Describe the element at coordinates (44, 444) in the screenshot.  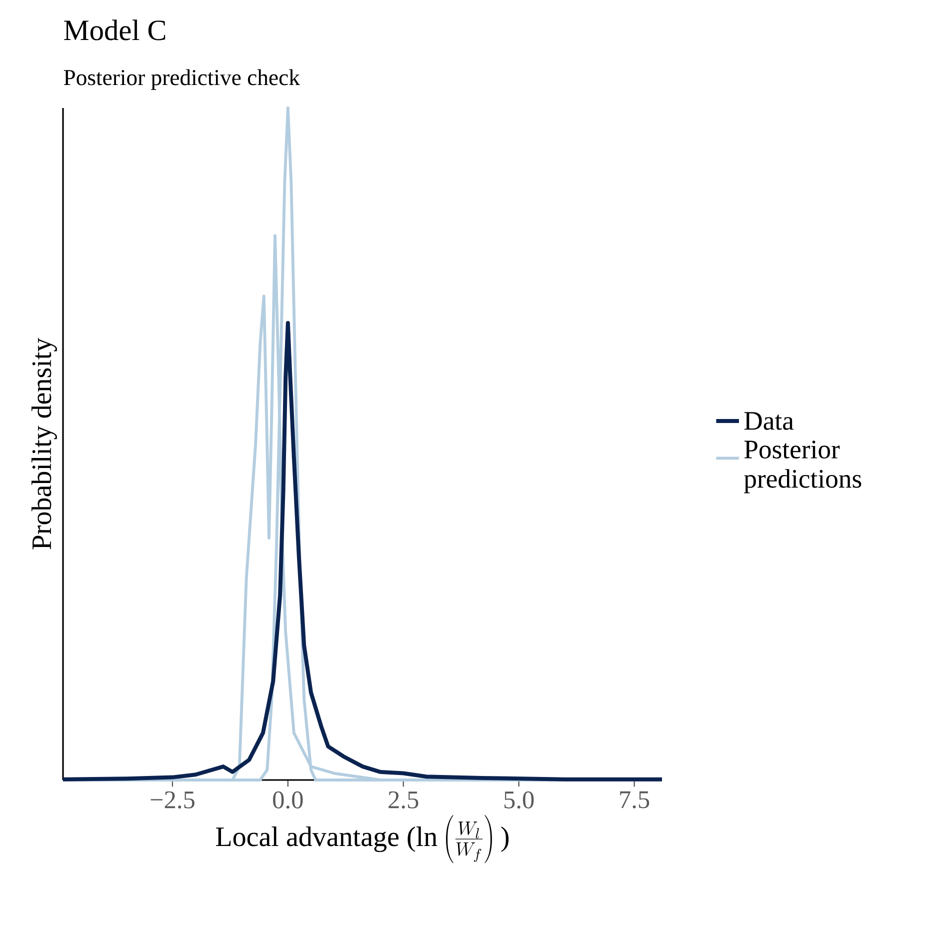
I see `y-axis-title: Probability density` at that location.